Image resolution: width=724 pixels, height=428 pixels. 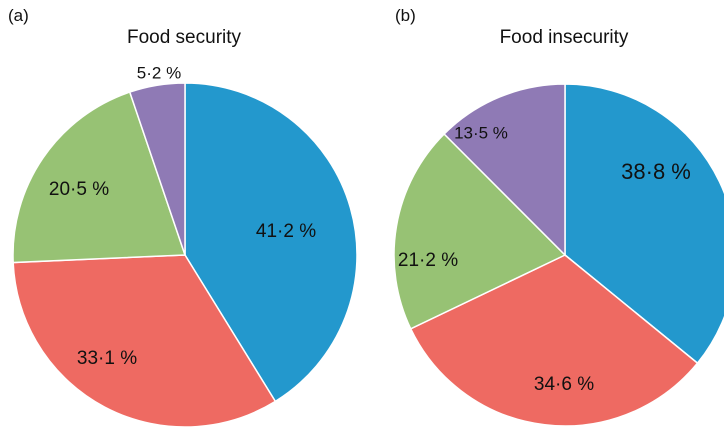 I want to click on slice-20-5-label: 20·5 %, so click(x=79, y=189).